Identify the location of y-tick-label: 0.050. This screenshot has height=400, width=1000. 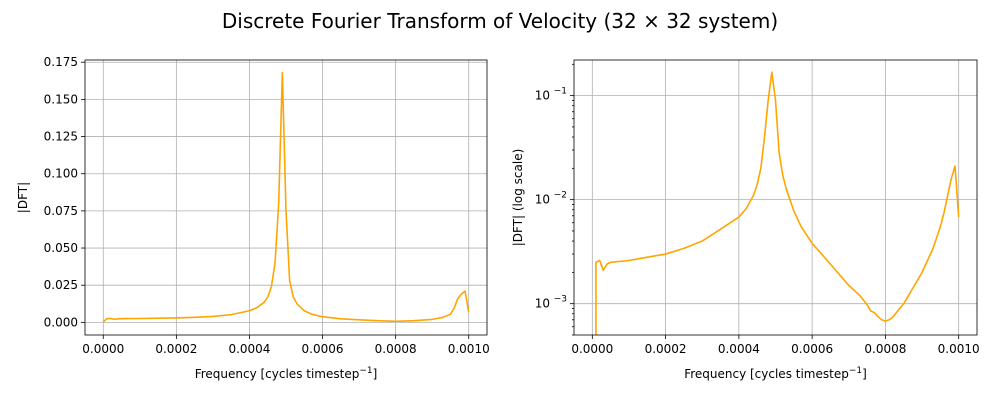
(61, 248).